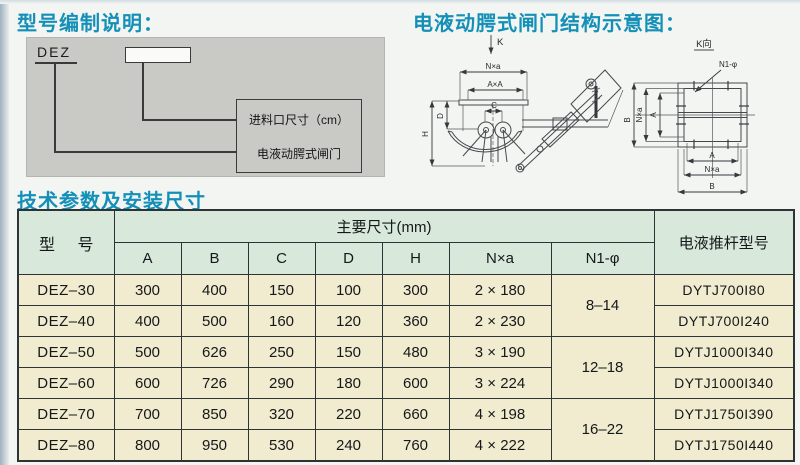 The image size is (800, 465). What do you see at coordinates (214, 290) in the screenshot?
I see `dim-b-cell: 400` at bounding box center [214, 290].